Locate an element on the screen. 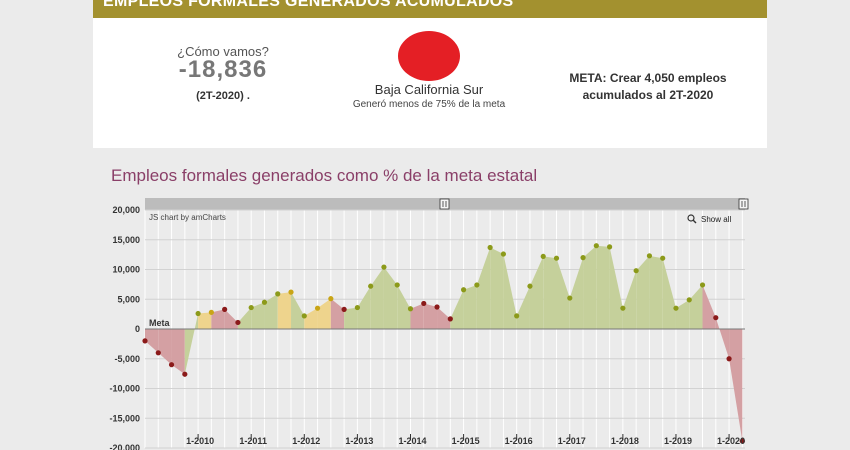  x-tick-label: 1-2020 is located at coordinates (731, 441).